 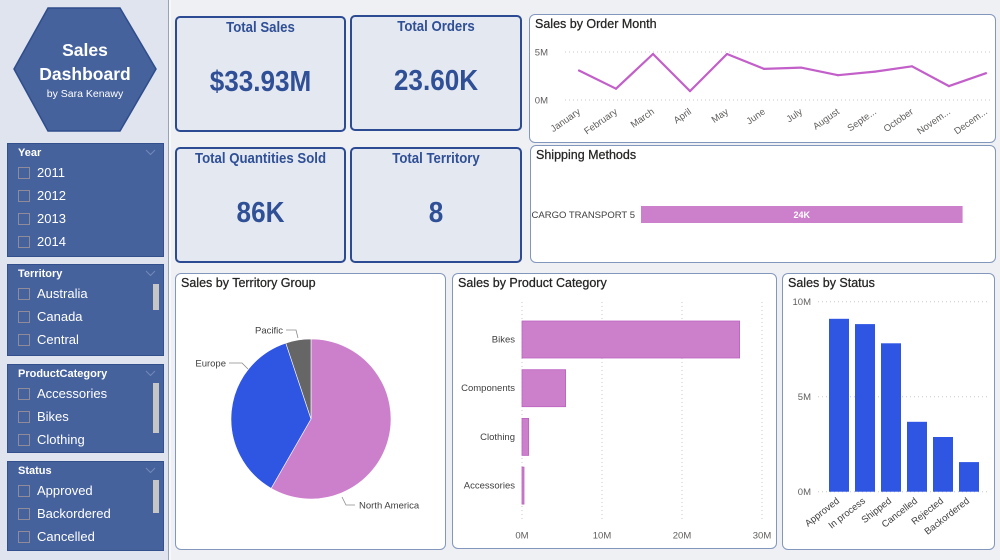 I want to click on chart-card-sales-by-order-month: Sales by Order Month, so click(x=762, y=78).